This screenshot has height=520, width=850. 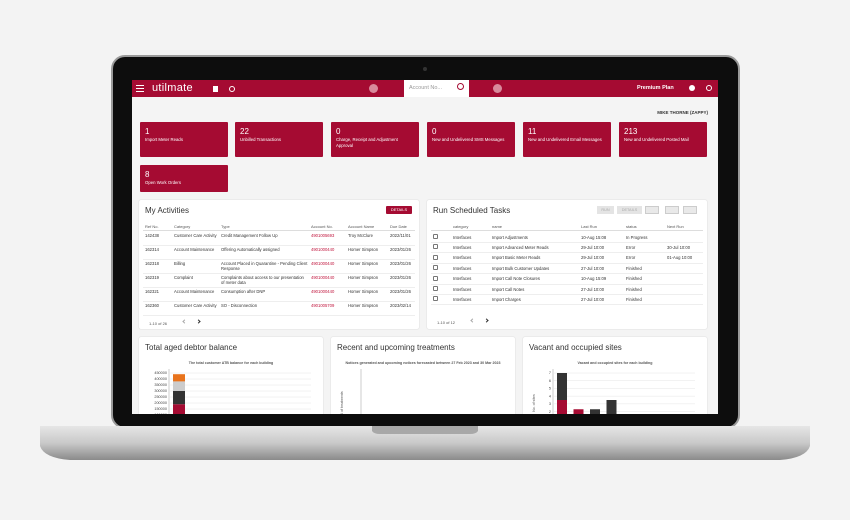 What do you see at coordinates (373, 88) in the screenshot?
I see `prev-button` at bounding box center [373, 88].